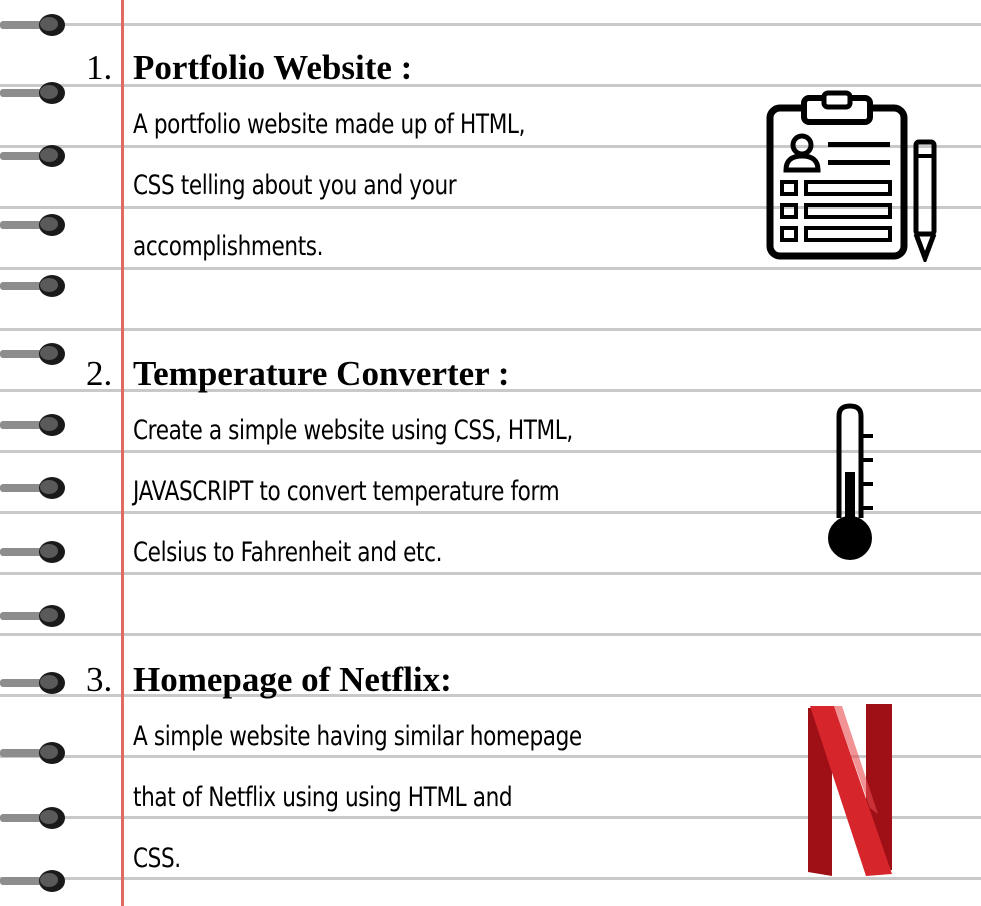 The height and width of the screenshot is (906, 981). What do you see at coordinates (323, 797) in the screenshot?
I see `description-line: that of Netflix using using HTML and` at bounding box center [323, 797].